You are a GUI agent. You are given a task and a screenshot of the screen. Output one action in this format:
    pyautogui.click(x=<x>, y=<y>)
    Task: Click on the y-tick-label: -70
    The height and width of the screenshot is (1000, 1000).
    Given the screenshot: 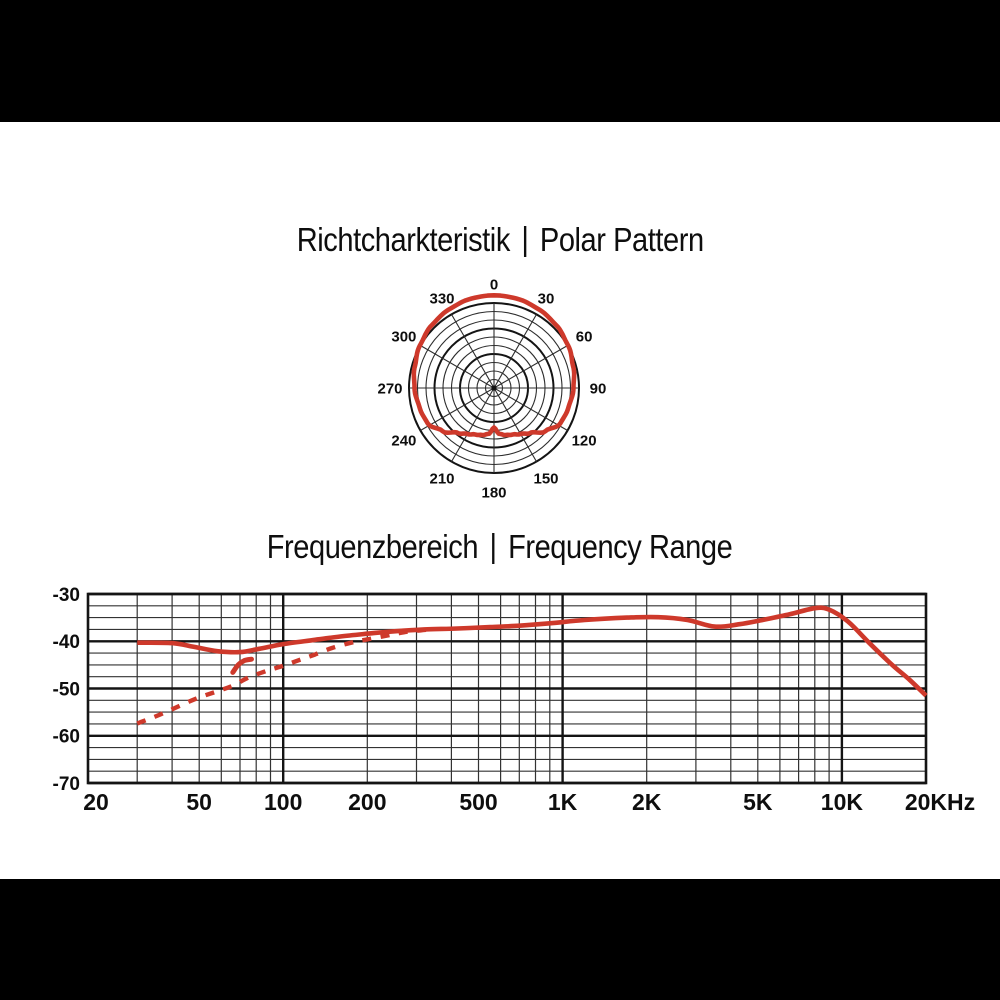 What is the action you would take?
    pyautogui.click(x=66, y=784)
    